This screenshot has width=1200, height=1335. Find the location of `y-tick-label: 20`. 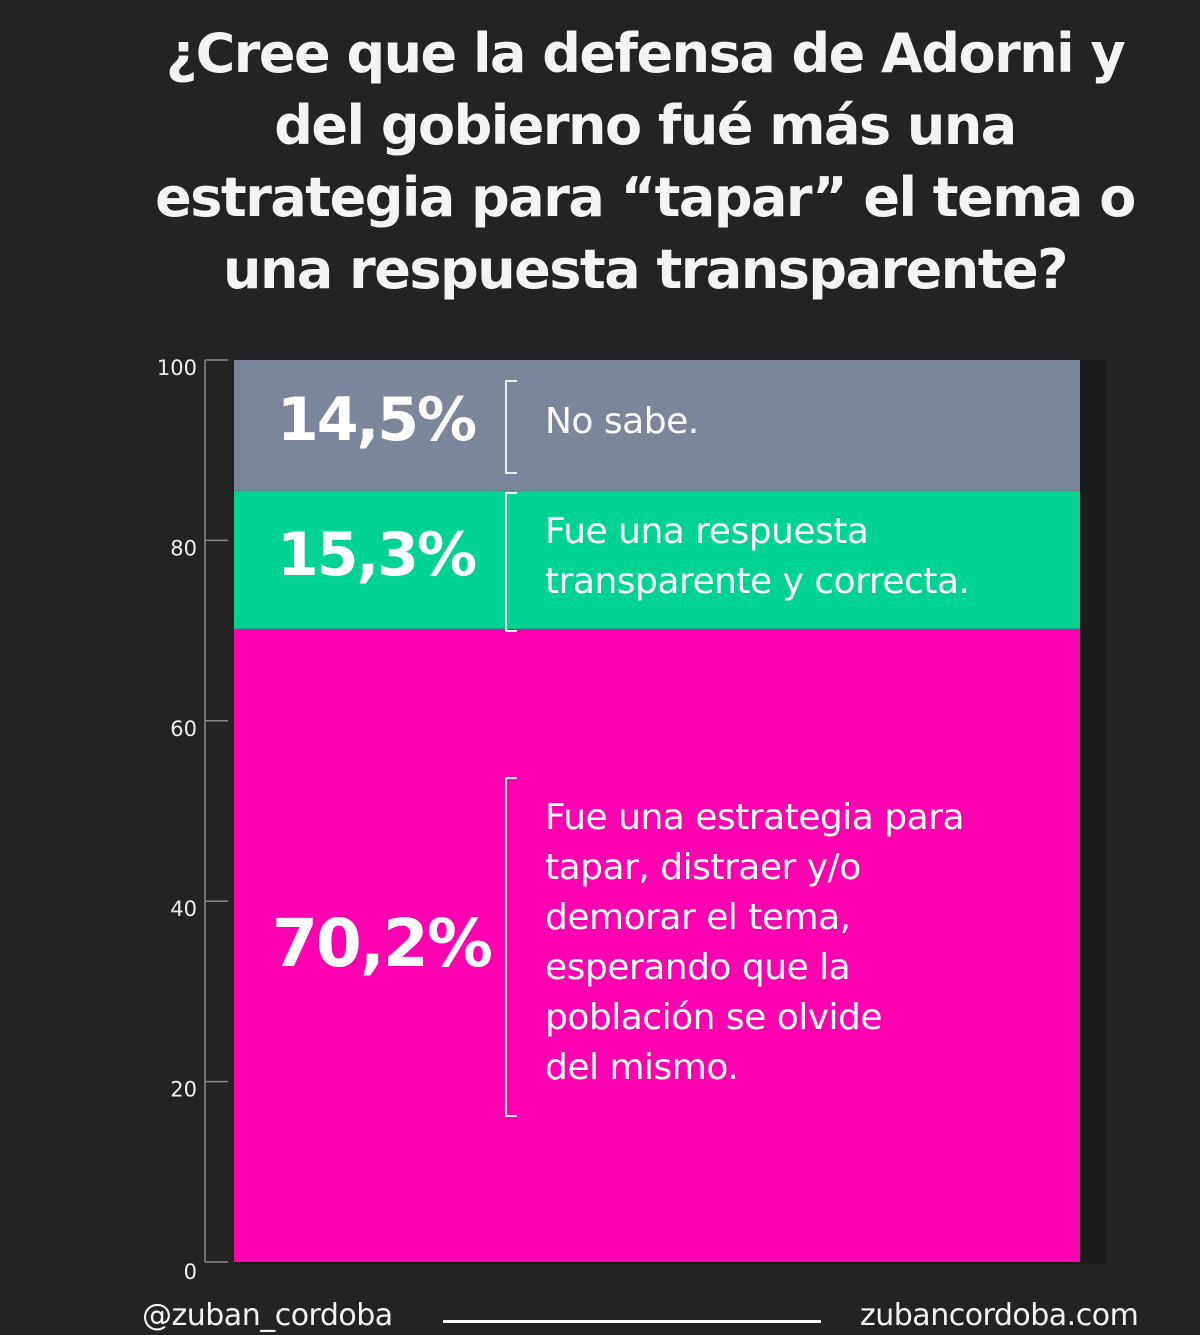

y-tick-label: 20 is located at coordinates (183, 1090).